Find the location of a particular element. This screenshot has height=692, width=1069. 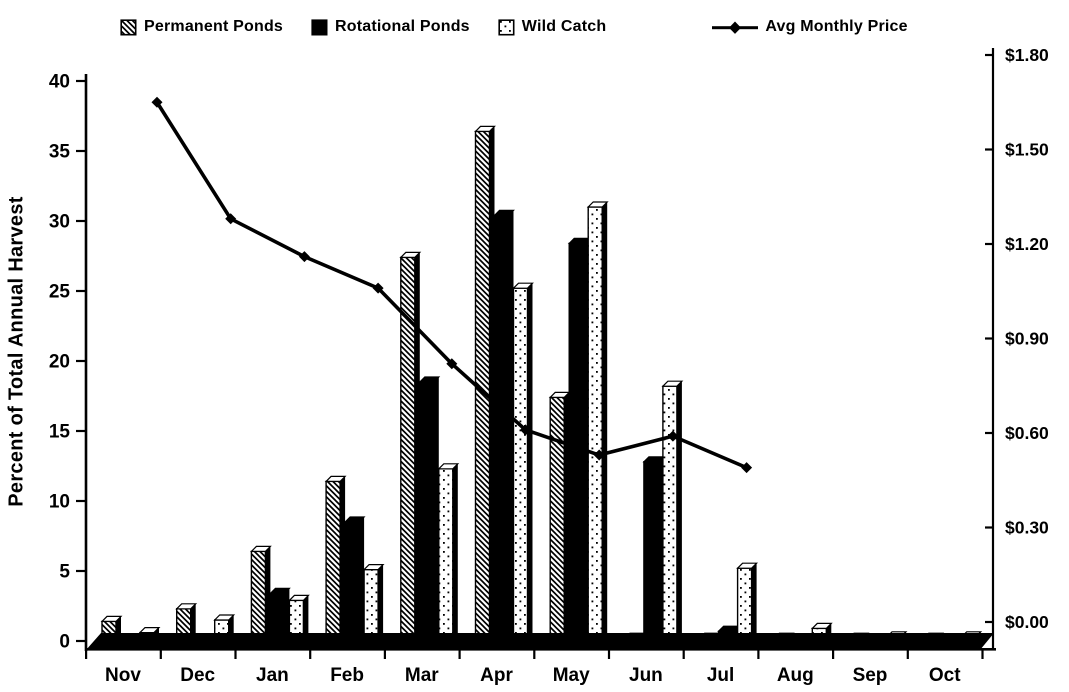

x-tick-label: Oct is located at coordinates (945, 675).